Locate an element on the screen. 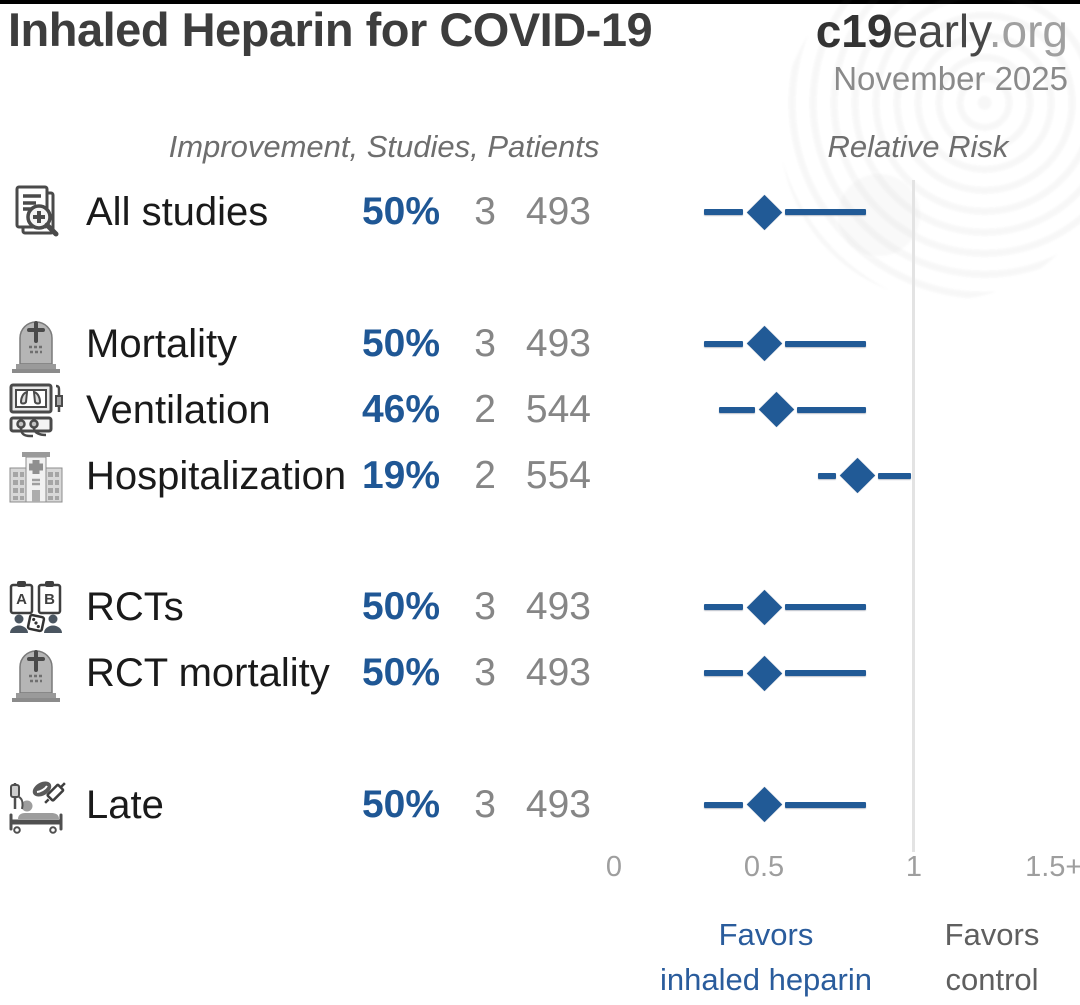 The height and width of the screenshot is (1005, 1080). outcome-label: RCTs is located at coordinates (135, 607).